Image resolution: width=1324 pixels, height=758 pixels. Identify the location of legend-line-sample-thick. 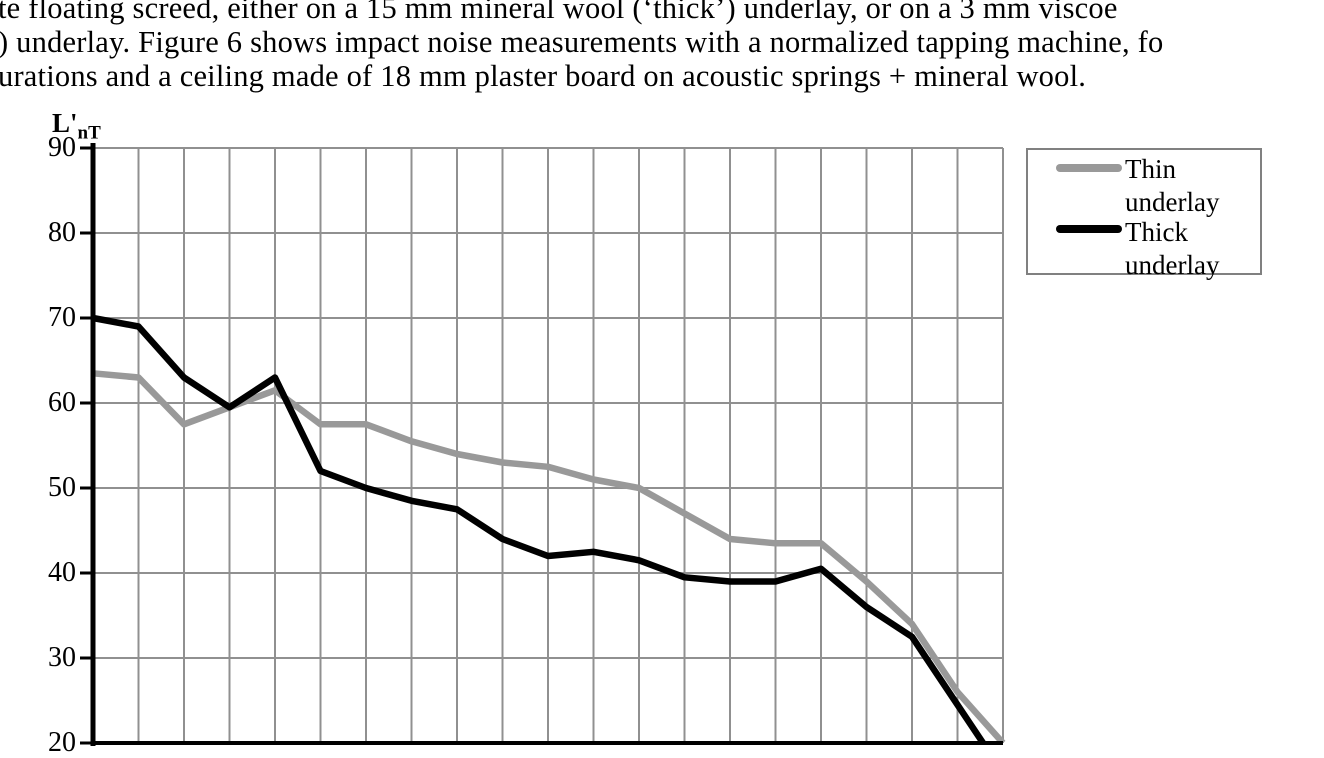
(1089, 229).